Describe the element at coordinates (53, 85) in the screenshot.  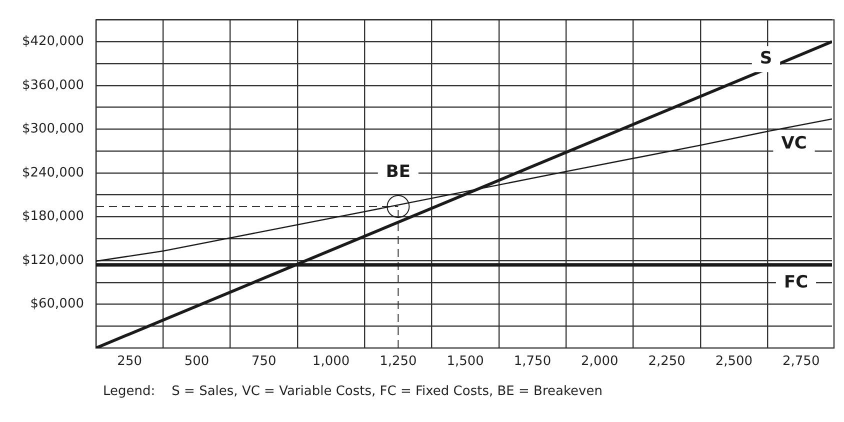
I see `y-tick-label: $360,000` at that location.